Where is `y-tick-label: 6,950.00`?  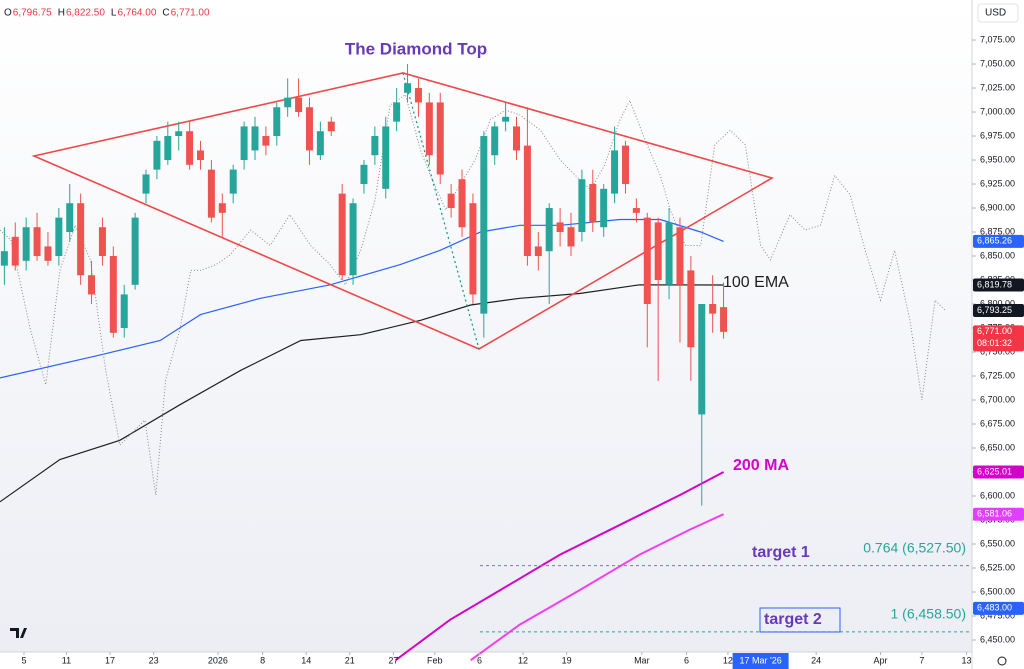
y-tick-label: 6,950.00 is located at coordinates (997, 159).